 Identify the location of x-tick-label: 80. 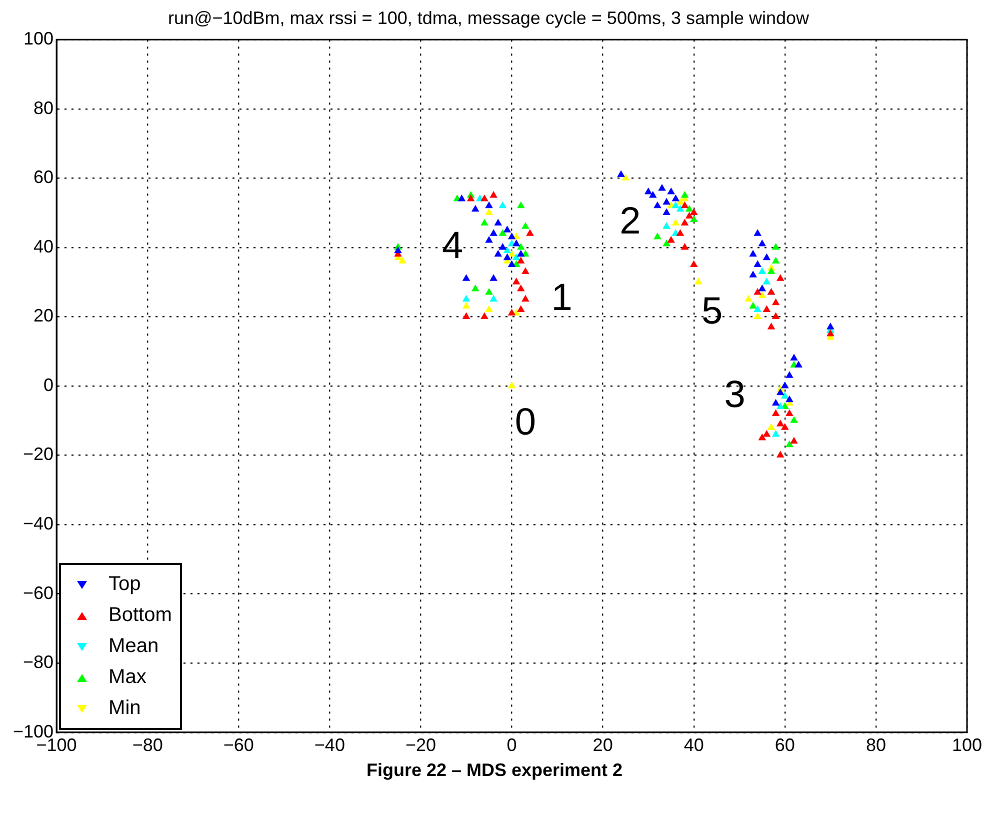
(876, 745).